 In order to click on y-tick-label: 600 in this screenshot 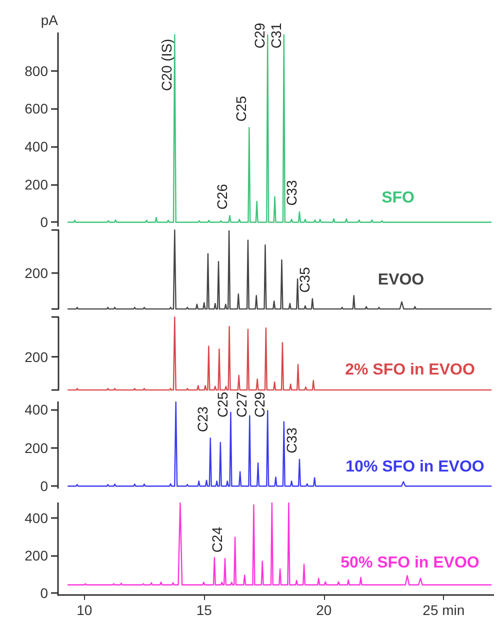, I will do `click(36, 108)`.